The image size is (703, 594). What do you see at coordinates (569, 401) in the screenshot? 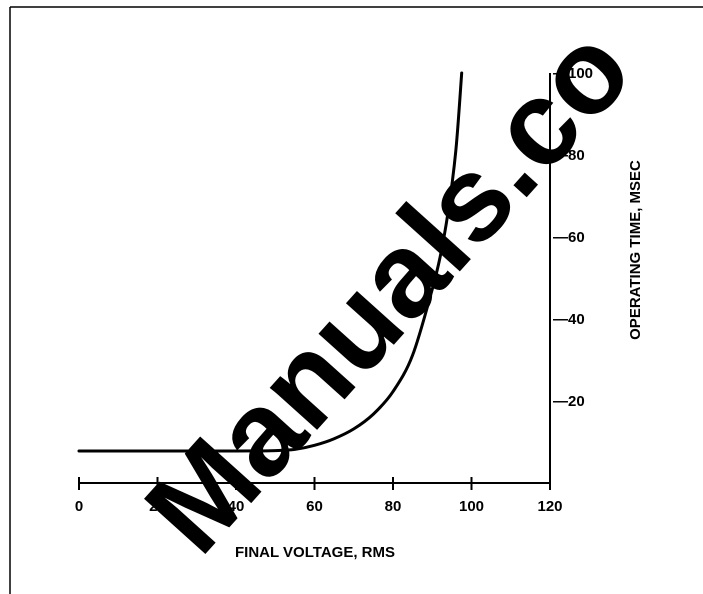
I see `y-tick-label: —20` at bounding box center [569, 401].